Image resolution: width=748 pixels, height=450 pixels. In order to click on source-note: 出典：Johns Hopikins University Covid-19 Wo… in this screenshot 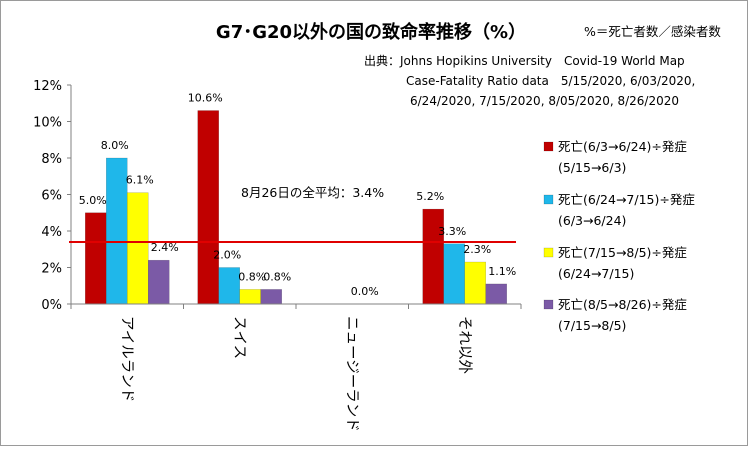, I will do `click(529, 81)`.